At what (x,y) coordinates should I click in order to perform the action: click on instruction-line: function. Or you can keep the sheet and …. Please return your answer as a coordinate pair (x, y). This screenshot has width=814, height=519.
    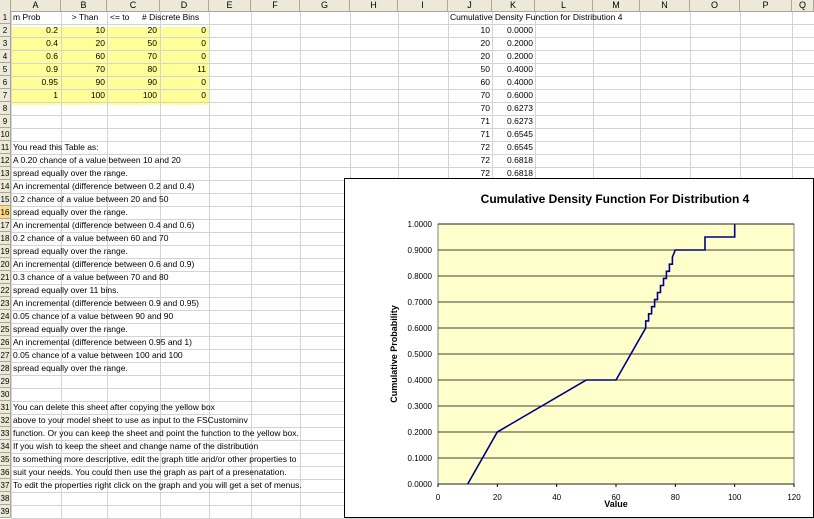
    Looking at the image, I should click on (156, 433).